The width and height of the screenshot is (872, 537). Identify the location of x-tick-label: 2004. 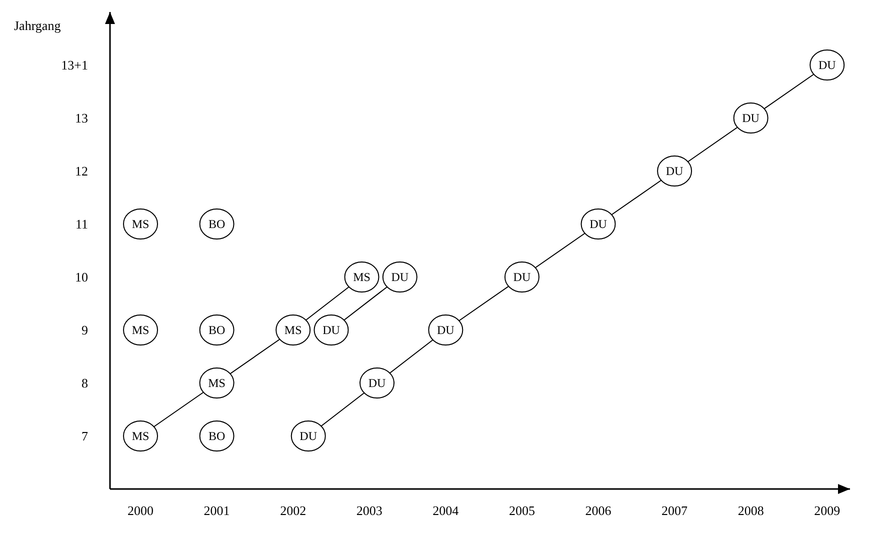
(446, 510).